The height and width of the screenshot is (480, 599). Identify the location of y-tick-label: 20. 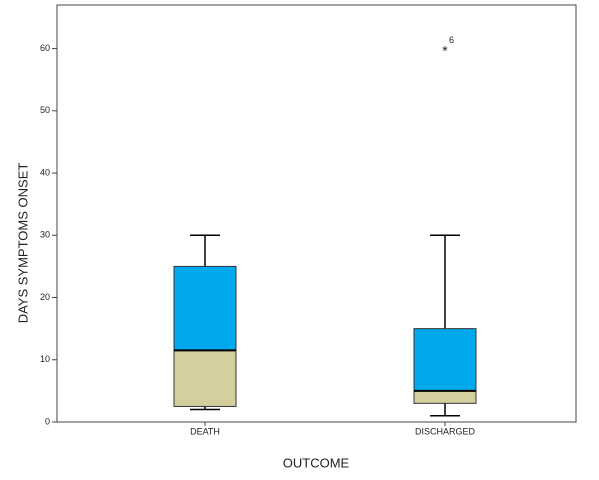
(45, 297).